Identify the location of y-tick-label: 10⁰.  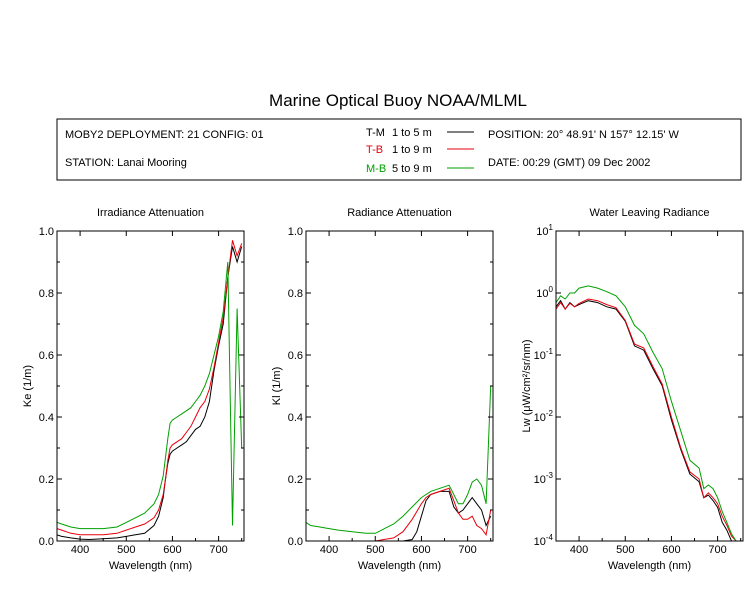
(544, 292).